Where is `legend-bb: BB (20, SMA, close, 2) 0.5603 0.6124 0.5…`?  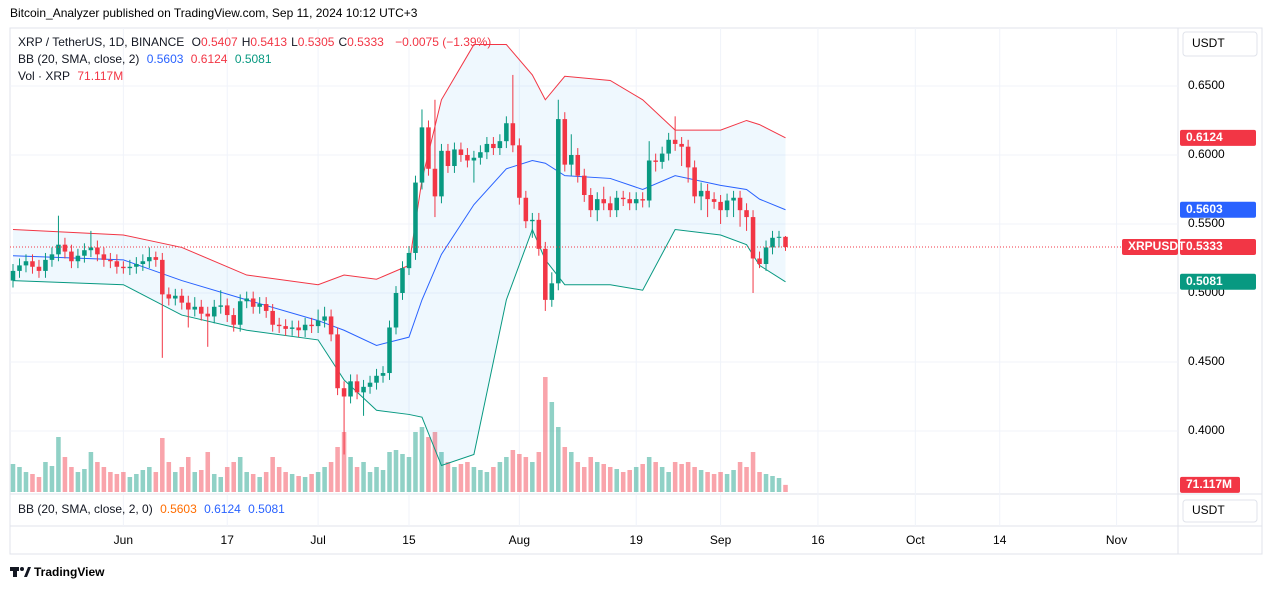
legend-bb: BB (20, SMA, close, 2) 0.5603 0.6124 0.5… is located at coordinates (147, 59).